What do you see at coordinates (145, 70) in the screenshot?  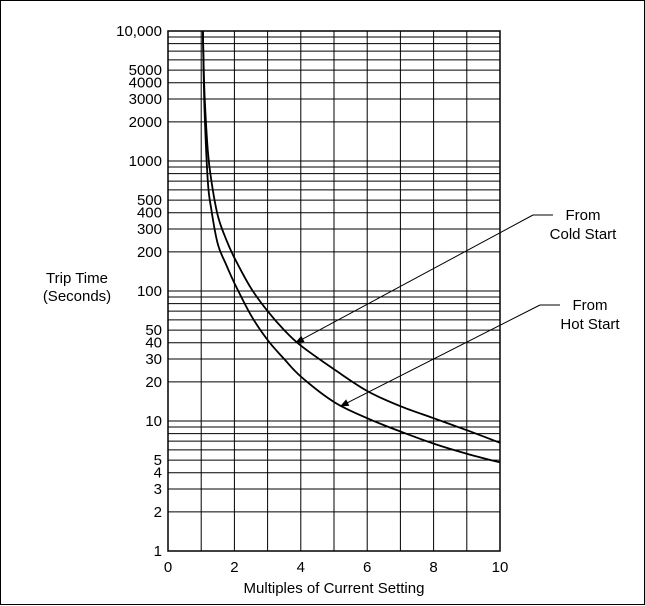 I see `y-tick-label: 5000` at bounding box center [145, 70].